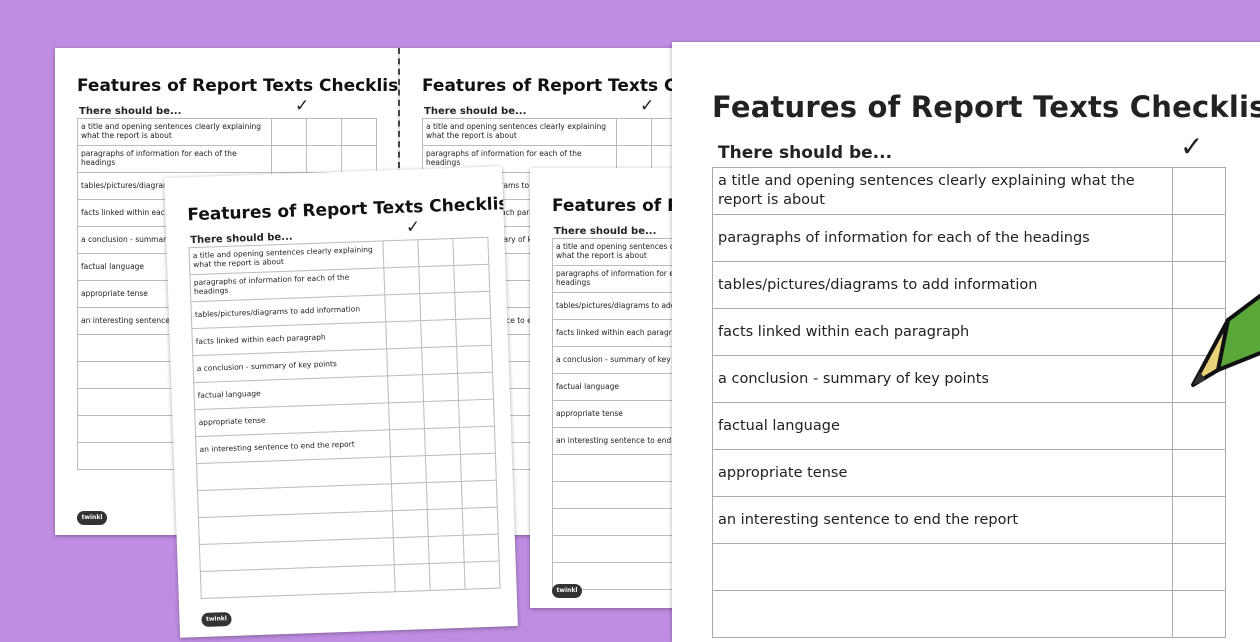 This screenshot has height=642, width=1260. I want to click on checklist-row: a conclusion - summary of key points, so click(621, 360).